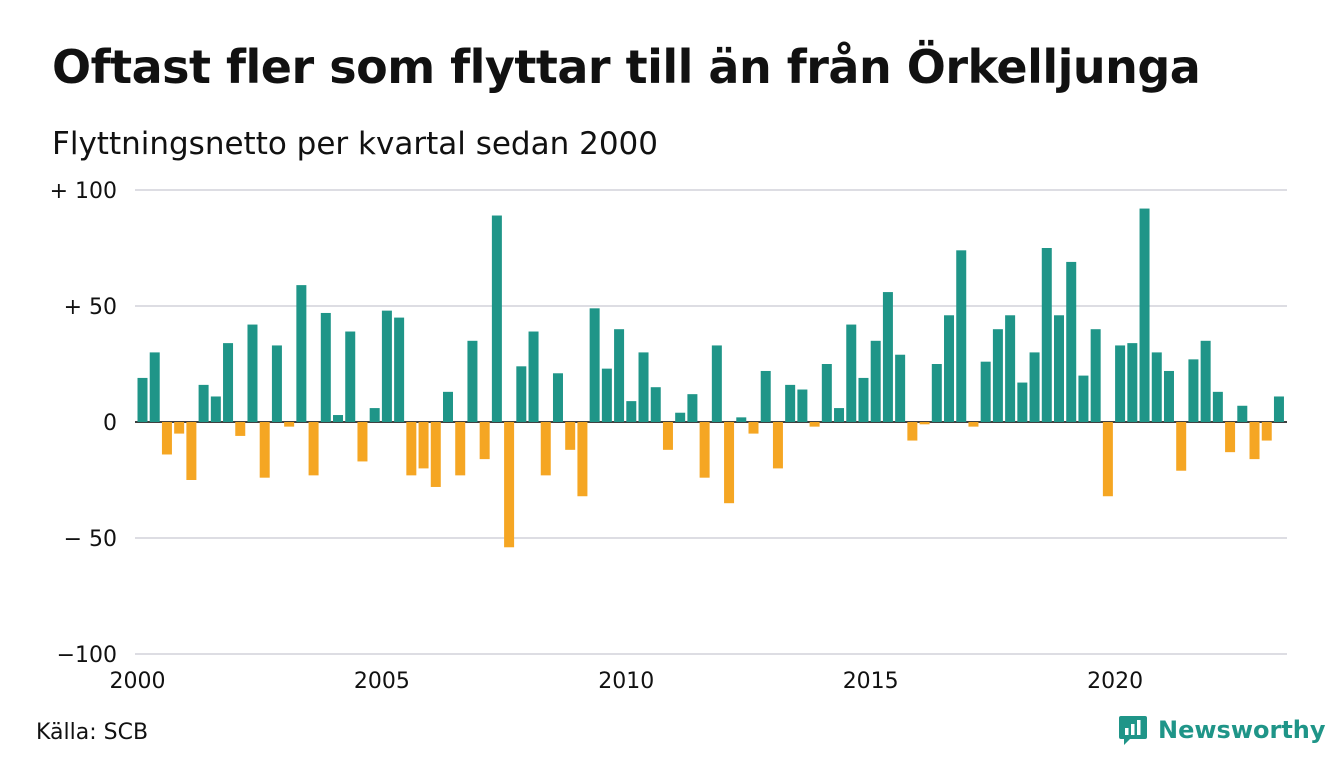 Image resolution: width=1340 pixels, height=780 pixels. I want to click on x-tick-label: 2005, so click(382, 681).